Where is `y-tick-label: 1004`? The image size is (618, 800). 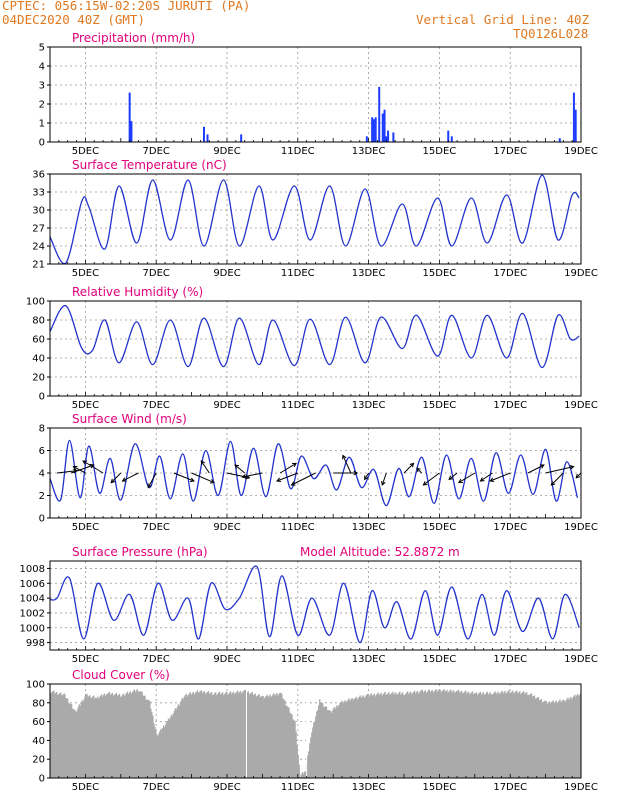
y-tick-label: 1004 is located at coordinates (32, 599).